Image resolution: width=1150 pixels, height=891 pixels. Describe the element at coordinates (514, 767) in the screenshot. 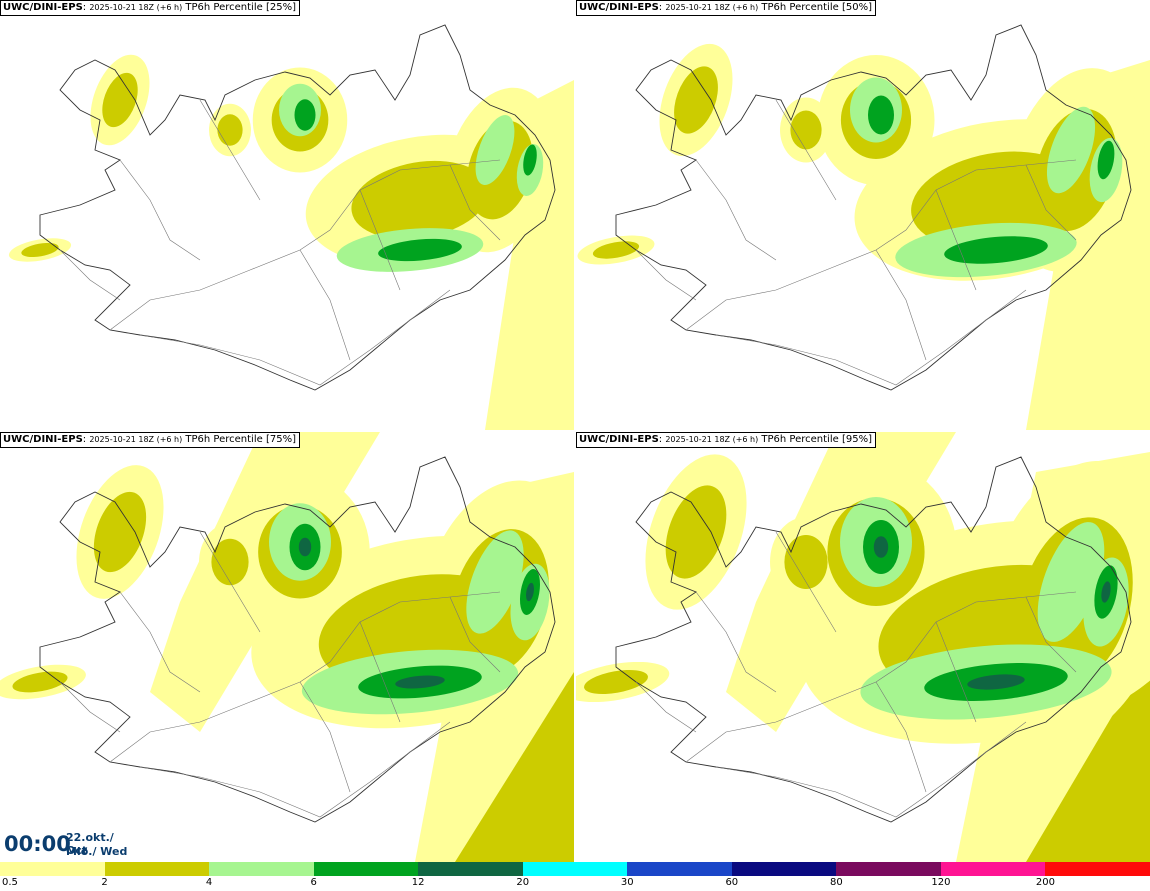

I see `offshore-heavy-band` at that location.